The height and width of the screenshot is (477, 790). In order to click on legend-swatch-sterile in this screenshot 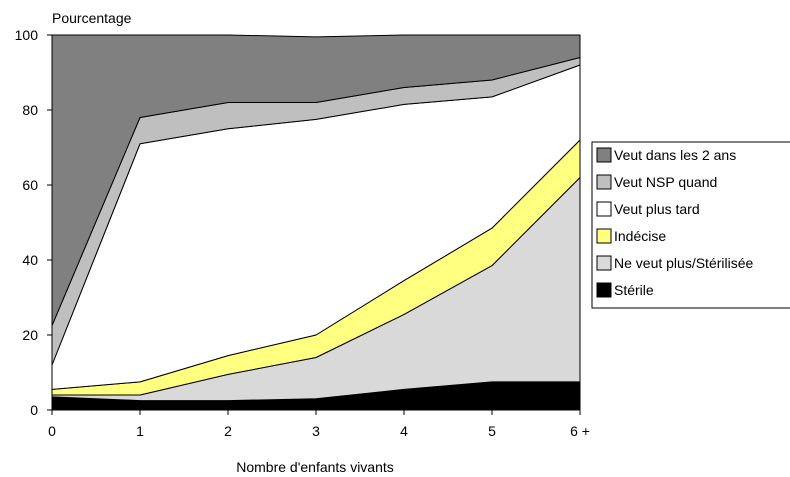, I will do `click(604, 290)`.